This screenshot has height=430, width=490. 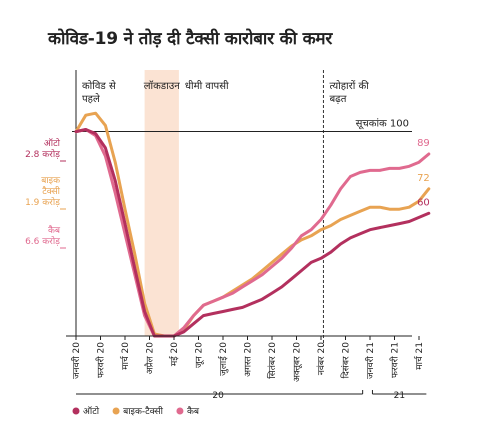 What do you see at coordinates (370, 360) in the screenshot?
I see `x-tick-label: जनवरी 21` at bounding box center [370, 360].